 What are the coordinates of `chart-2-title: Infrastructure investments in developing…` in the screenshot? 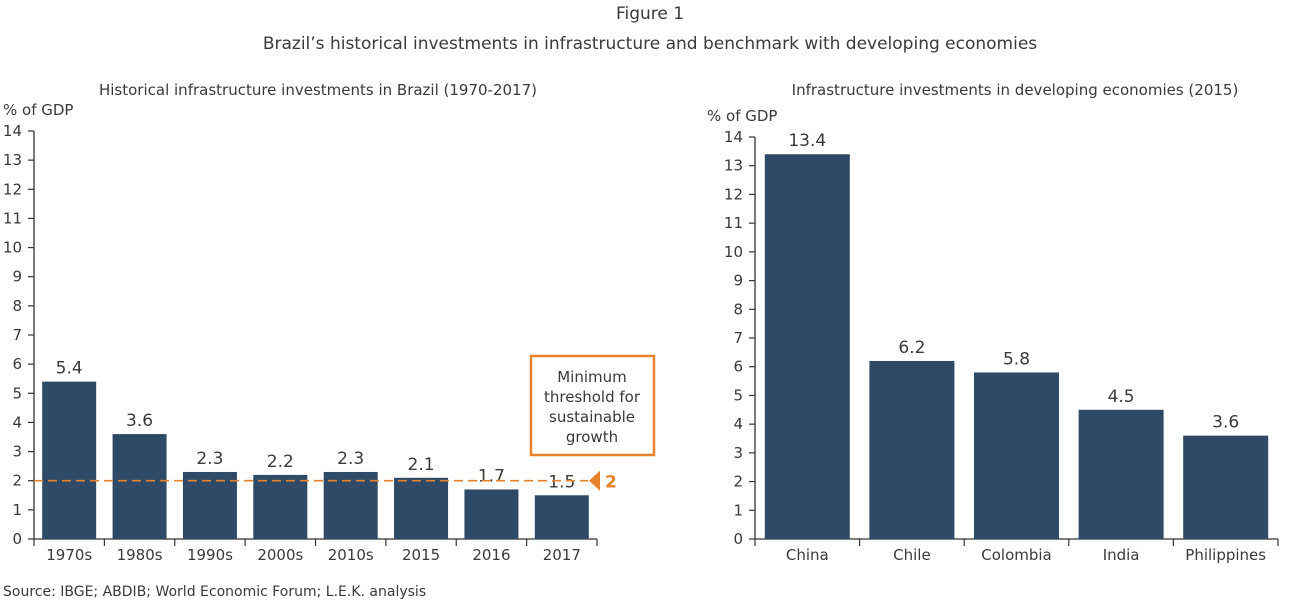 It's located at (1015, 90).